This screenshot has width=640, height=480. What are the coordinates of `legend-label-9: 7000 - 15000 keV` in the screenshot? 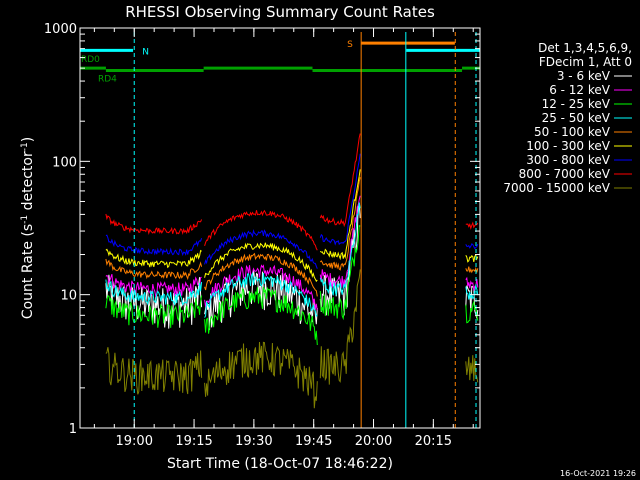 It's located at (556, 188).